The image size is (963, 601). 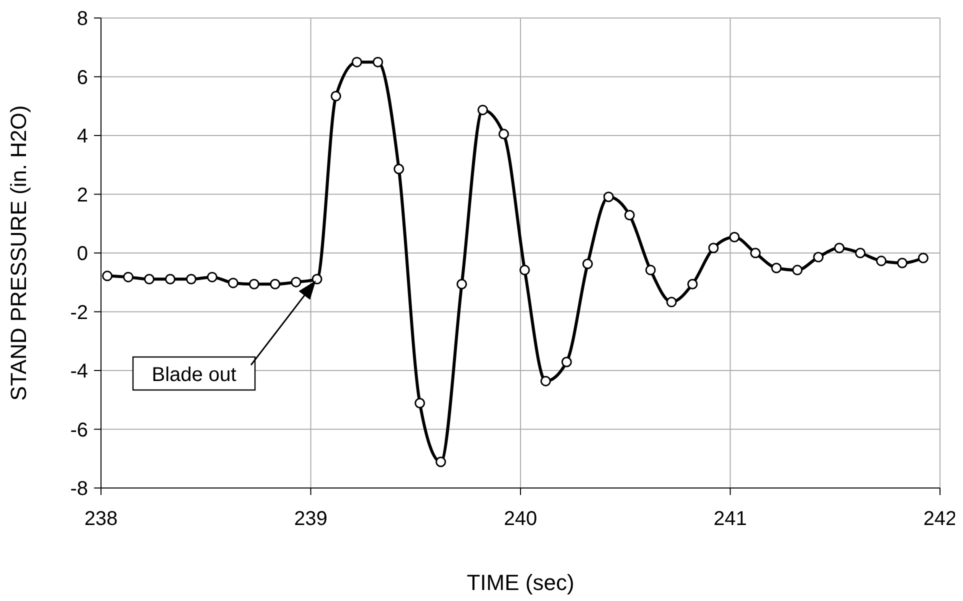 I want to click on x-axis-title: TIME (sec), so click(x=520, y=582).